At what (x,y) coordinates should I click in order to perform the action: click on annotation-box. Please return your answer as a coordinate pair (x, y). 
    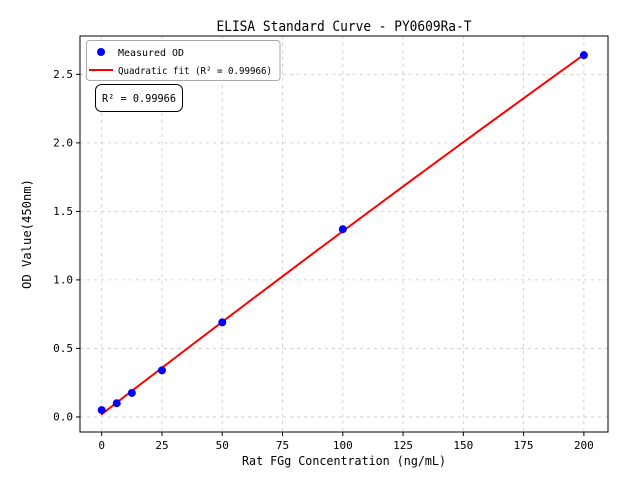
    Looking at the image, I should click on (139, 98).